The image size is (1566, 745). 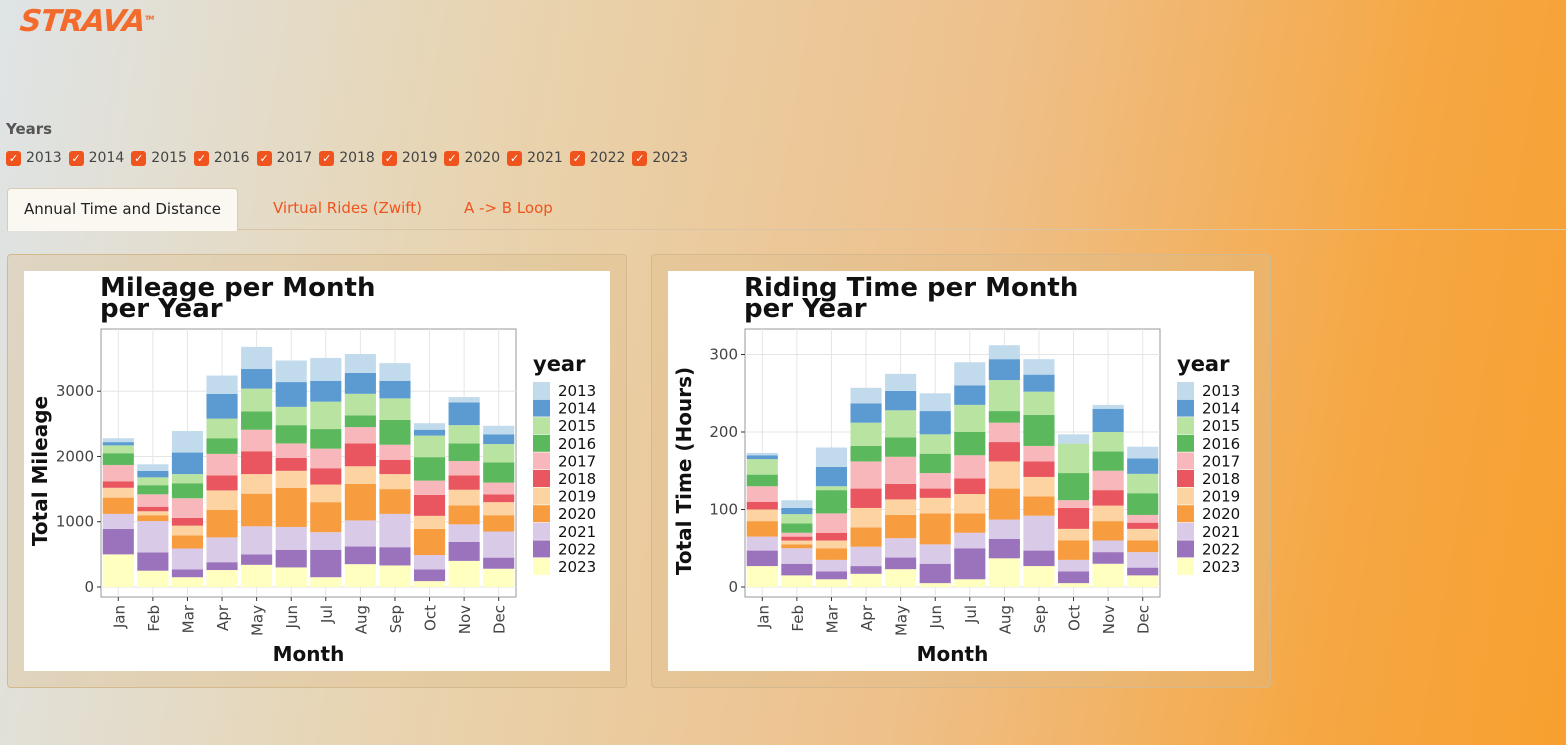 What do you see at coordinates (901, 507) in the screenshot?
I see `bar-segment-2019-May` at bounding box center [901, 507].